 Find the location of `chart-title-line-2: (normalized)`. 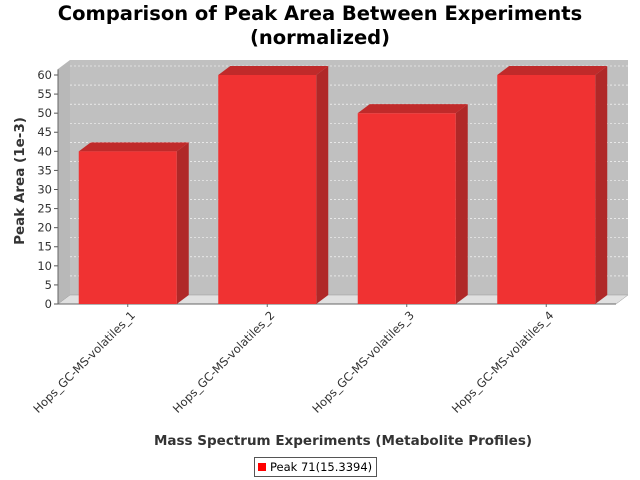

chart-title-line-2: (normalized) is located at coordinates (320, 37).